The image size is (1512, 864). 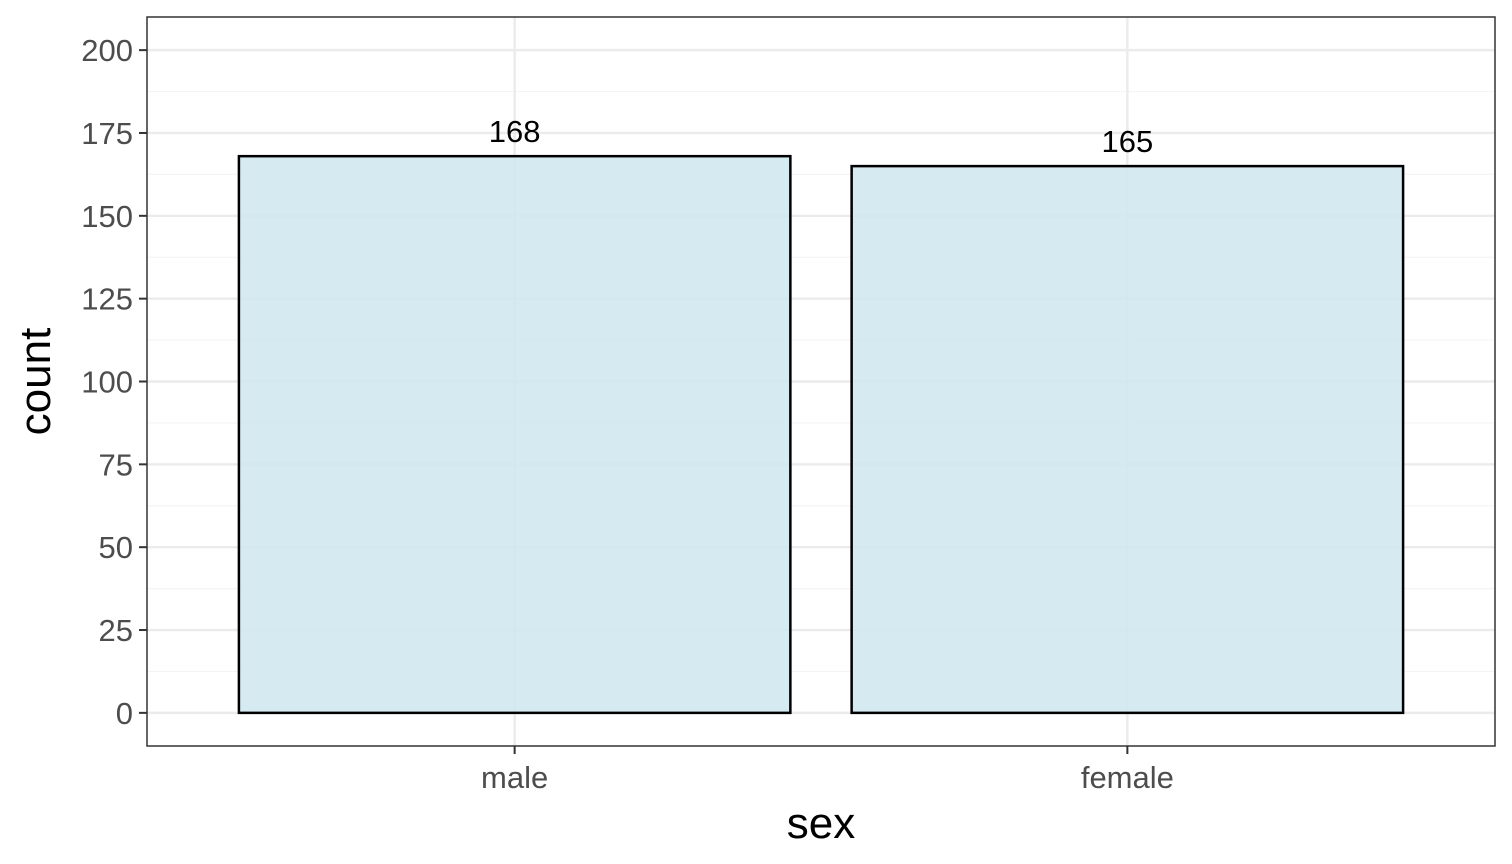 What do you see at coordinates (124, 713) in the screenshot?
I see `y-tick-label: 0` at bounding box center [124, 713].